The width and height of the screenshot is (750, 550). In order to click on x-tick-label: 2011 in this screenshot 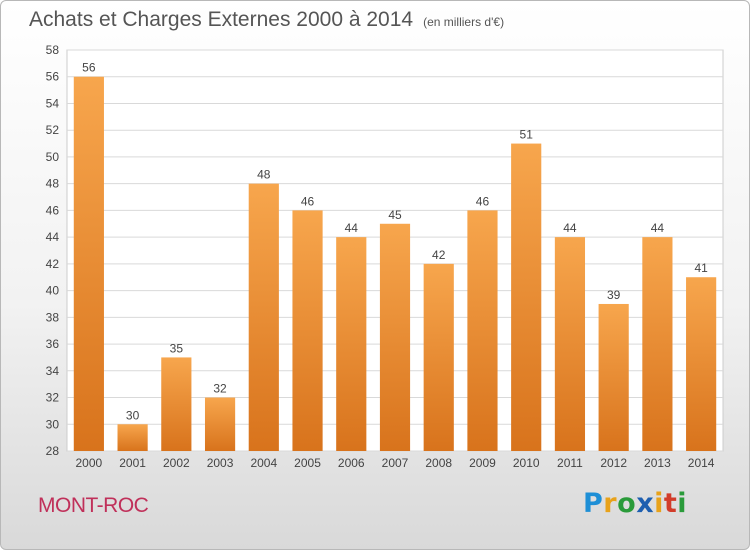, I will do `click(570, 463)`.